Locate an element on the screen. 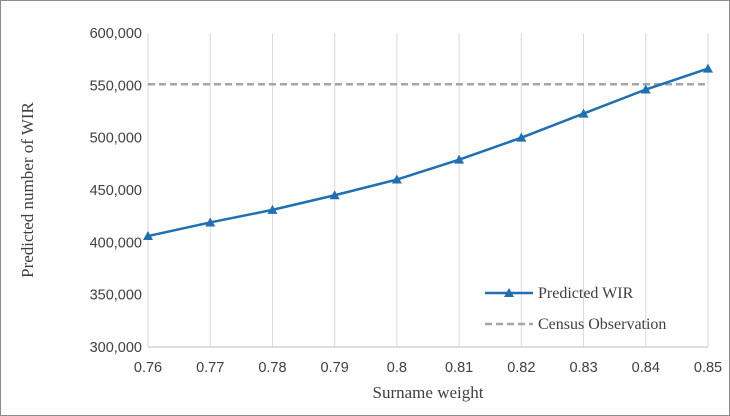 Image resolution: width=730 pixels, height=416 pixels. x-tick-label: 0.81 is located at coordinates (459, 368).